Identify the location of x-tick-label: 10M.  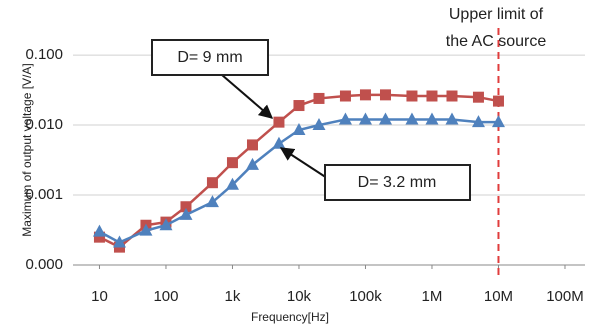
(498, 296).